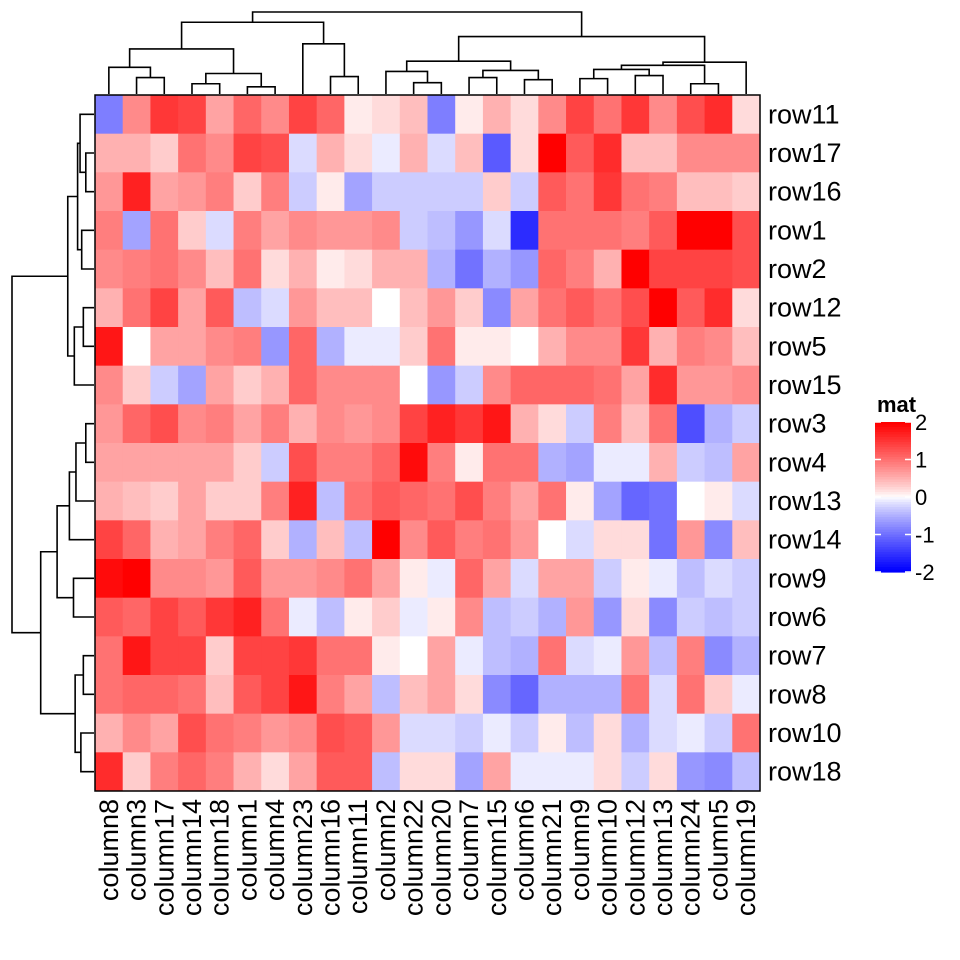  Describe the element at coordinates (797, 617) in the screenshot. I see `row-label: row6` at that location.